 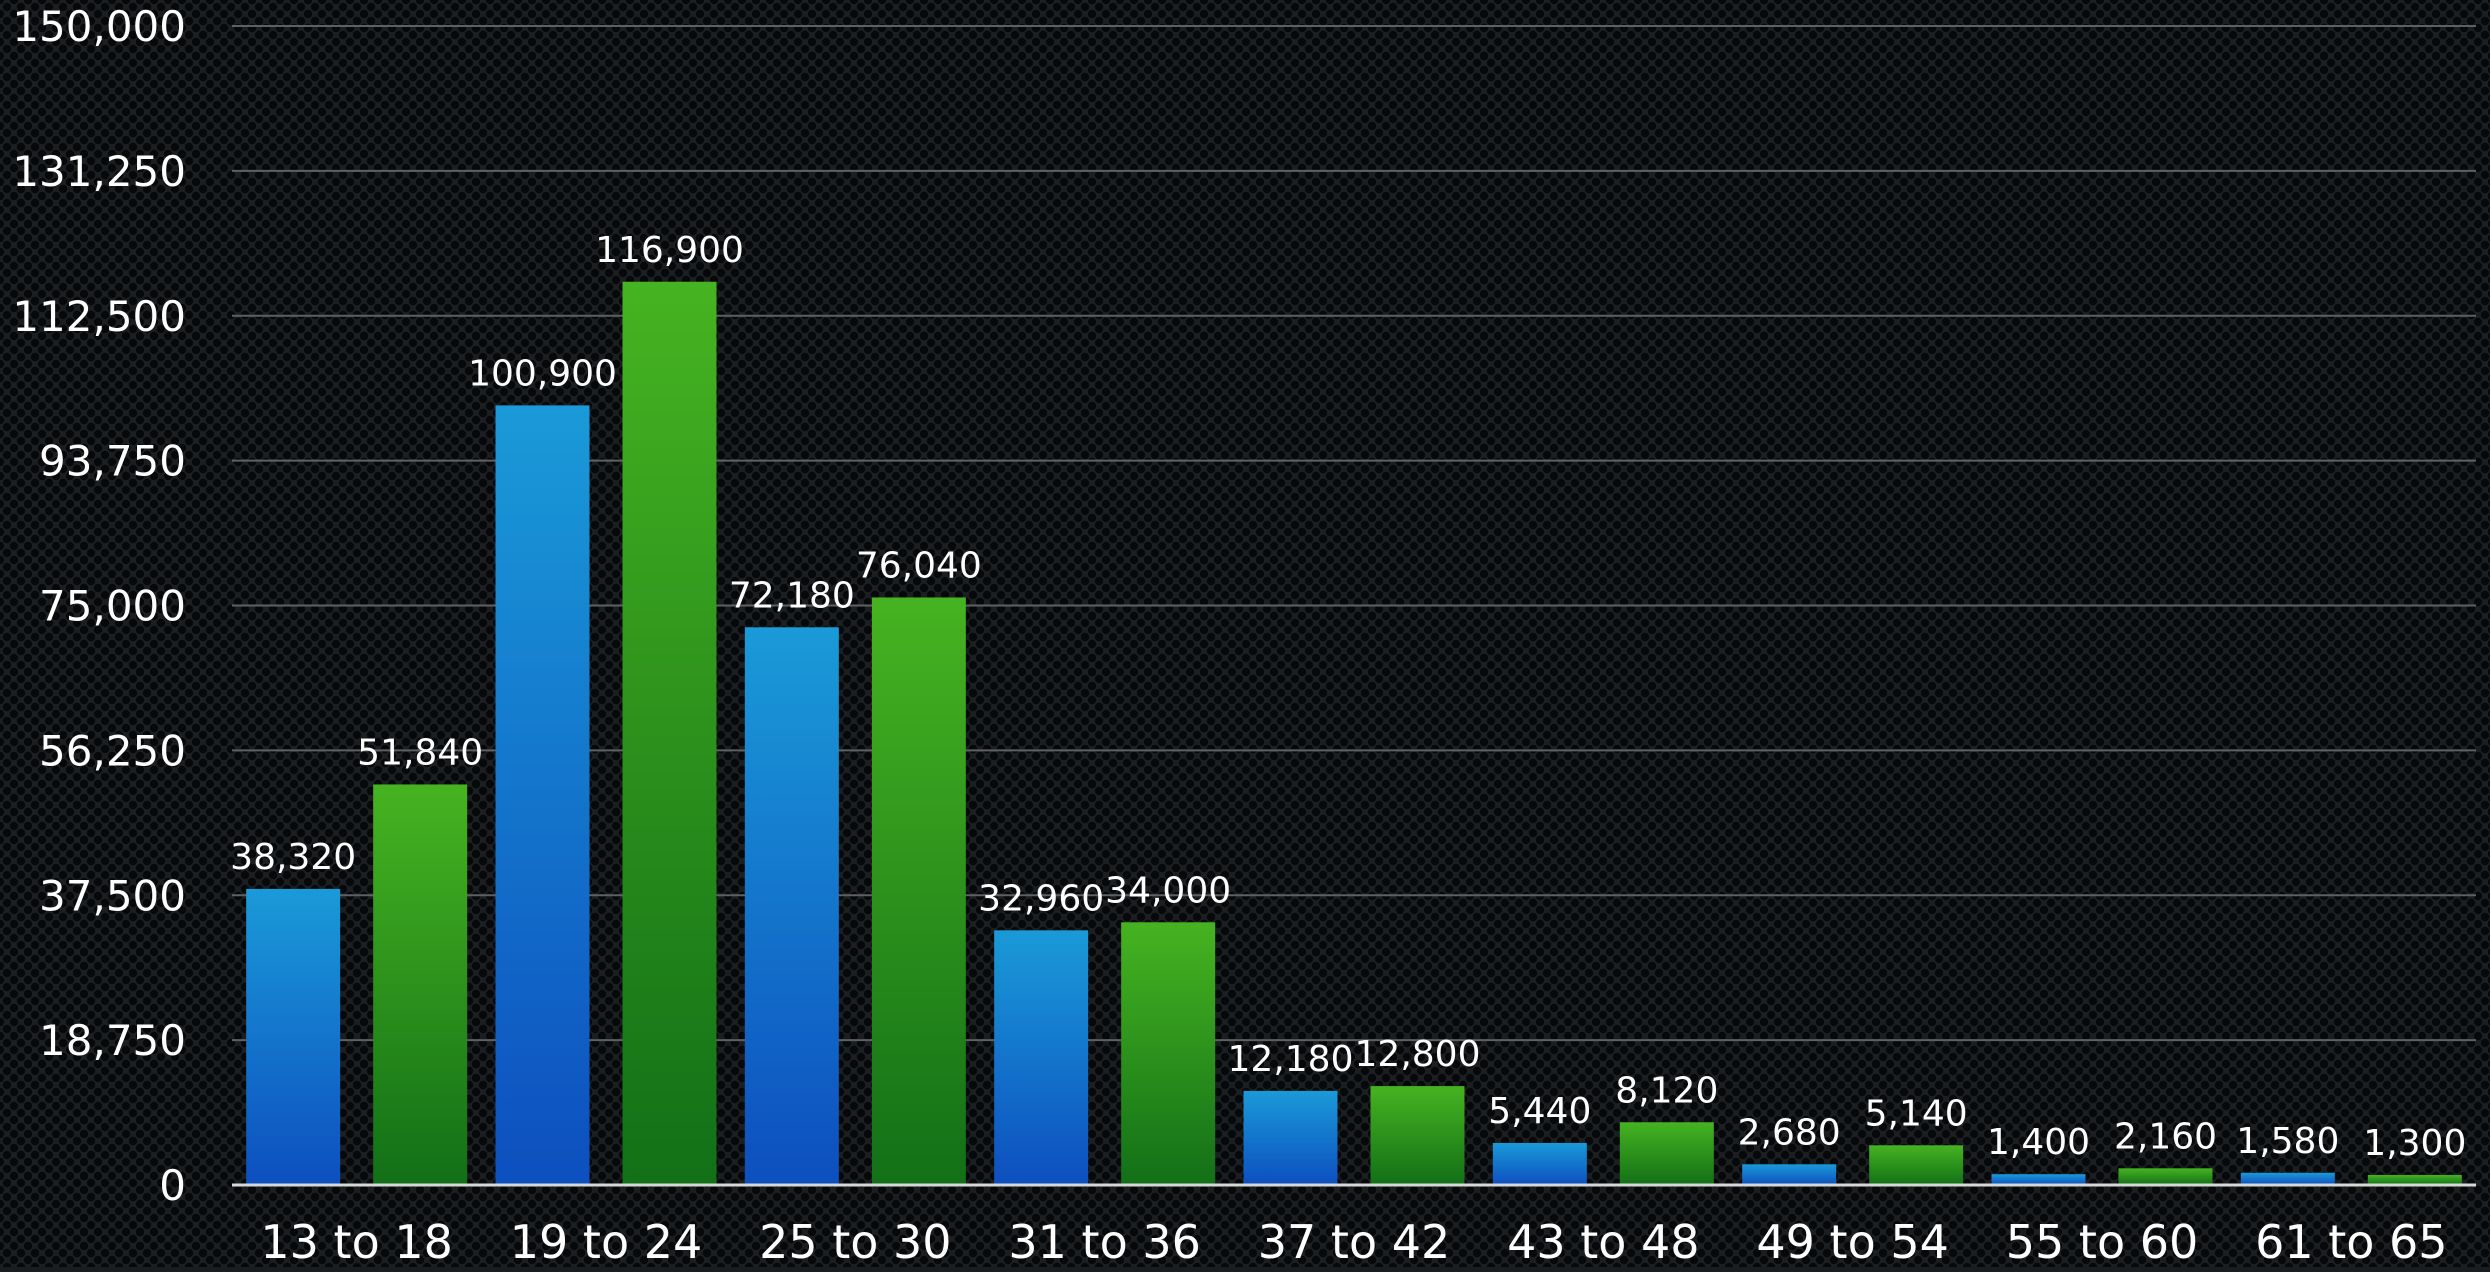 What do you see at coordinates (919, 565) in the screenshot?
I see `data-label: 76,040` at bounding box center [919, 565].